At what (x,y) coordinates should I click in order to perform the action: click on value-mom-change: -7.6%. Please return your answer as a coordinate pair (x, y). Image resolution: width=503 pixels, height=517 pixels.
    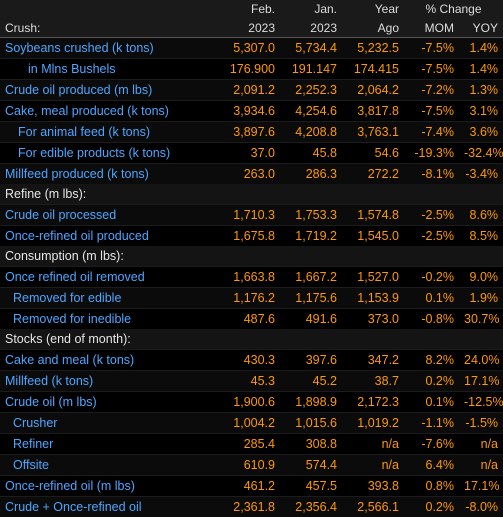
    Looking at the image, I should click on (431, 444).